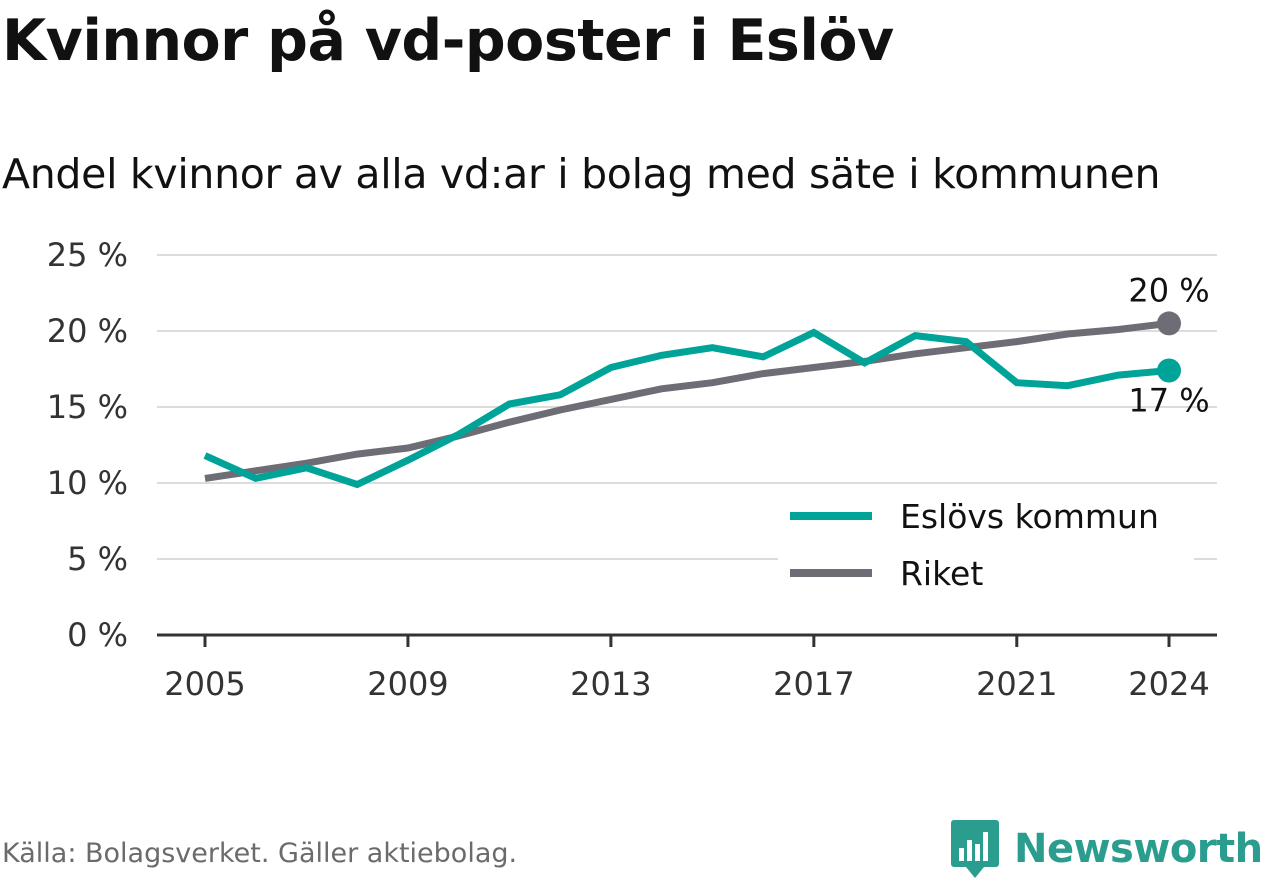 Image resolution: width=1262 pixels, height=880 pixels. Describe the element at coordinates (941, 573) in the screenshot. I see `legend-label-1: Riket` at that location.